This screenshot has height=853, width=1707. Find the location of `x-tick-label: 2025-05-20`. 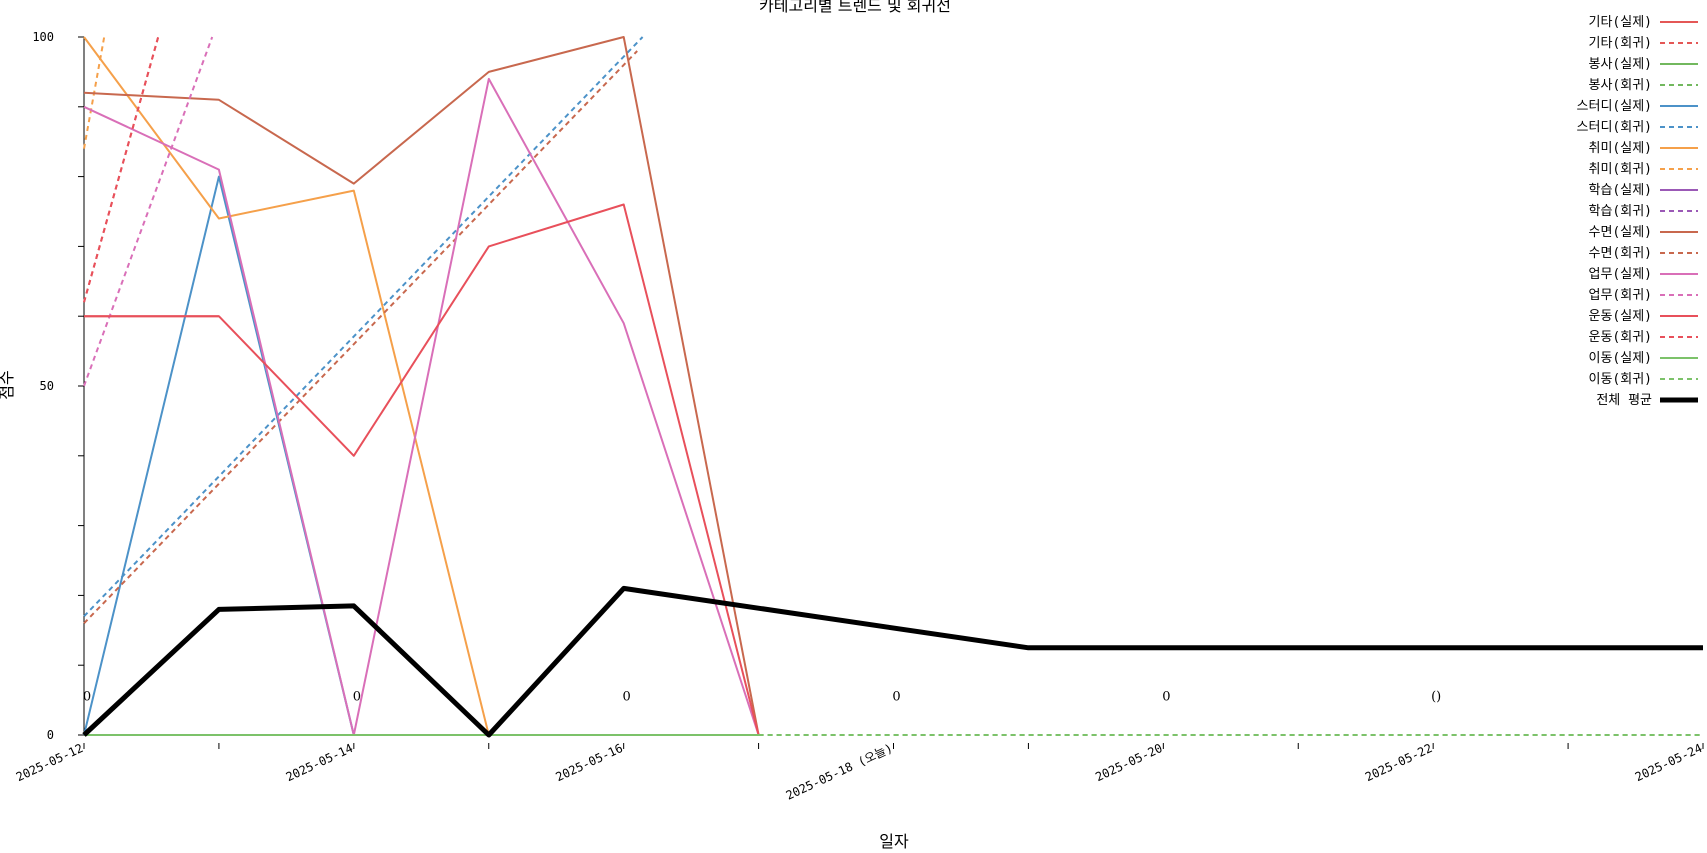

x-tick-label: 2025-05-20 is located at coordinates (1128, 762).